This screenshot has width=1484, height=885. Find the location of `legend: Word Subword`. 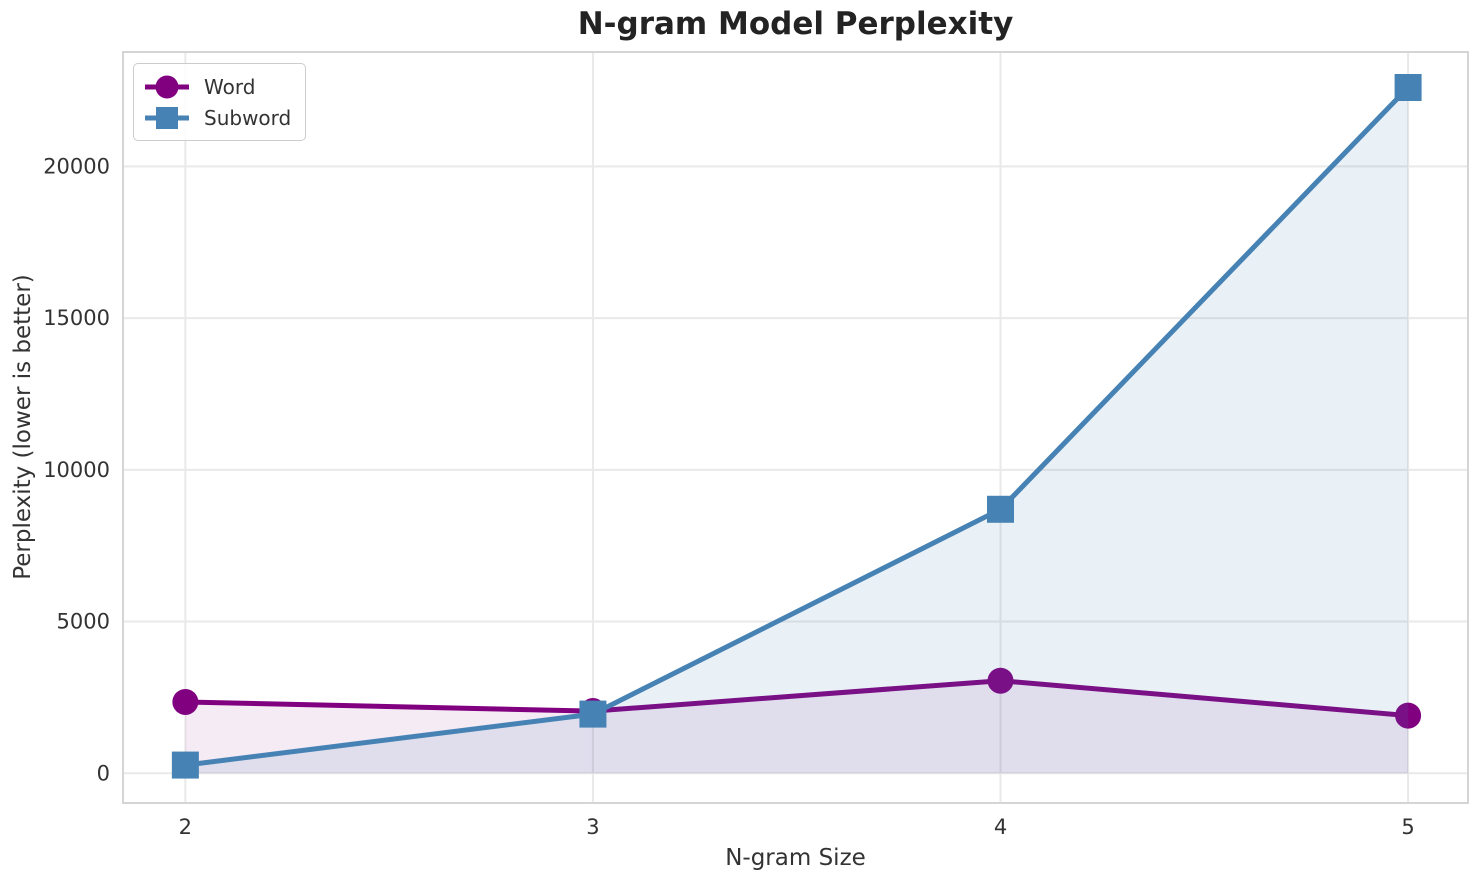

legend: Word Subword is located at coordinates (220, 102).